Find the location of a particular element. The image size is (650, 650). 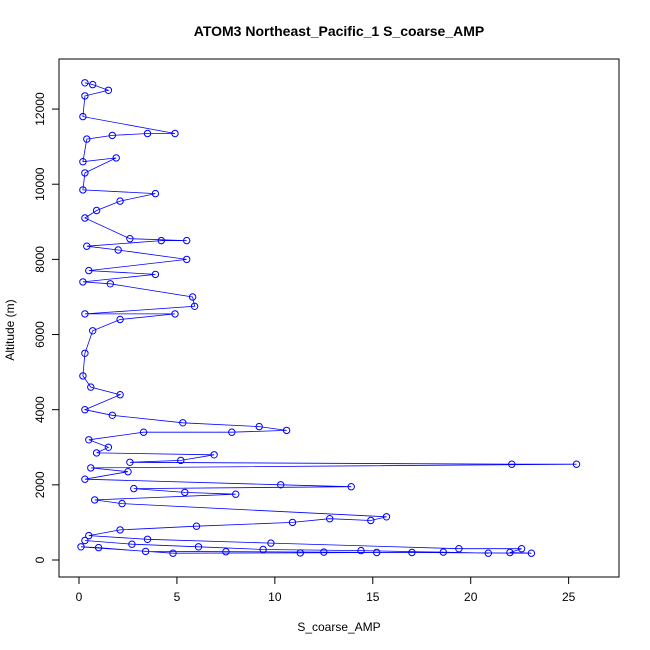

x-tick-label: 10 is located at coordinates (275, 597).